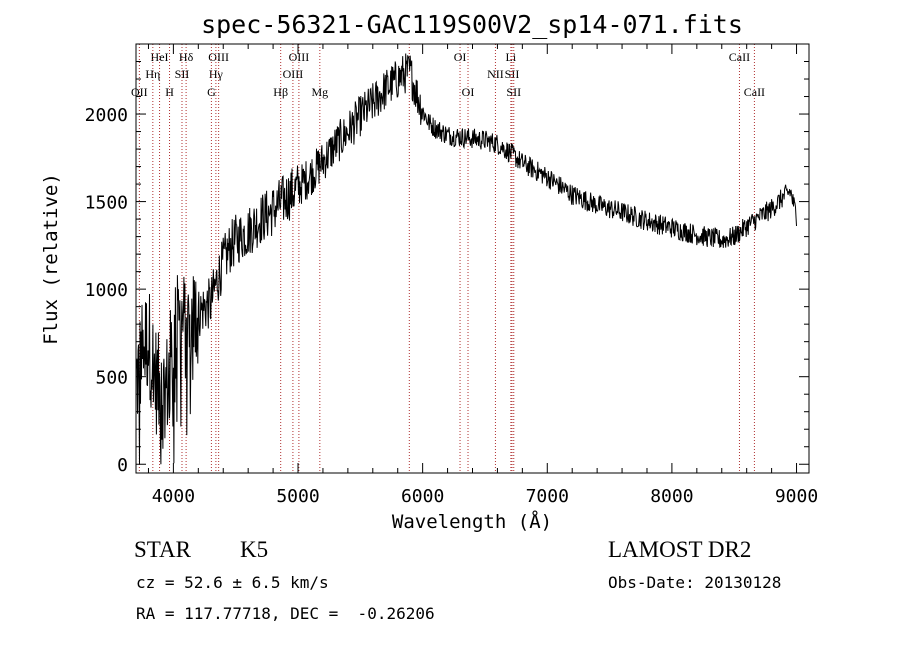 The height and width of the screenshot is (649, 900). What do you see at coordinates (513, 92) in the screenshot?
I see `line-label-19: SII` at bounding box center [513, 92].